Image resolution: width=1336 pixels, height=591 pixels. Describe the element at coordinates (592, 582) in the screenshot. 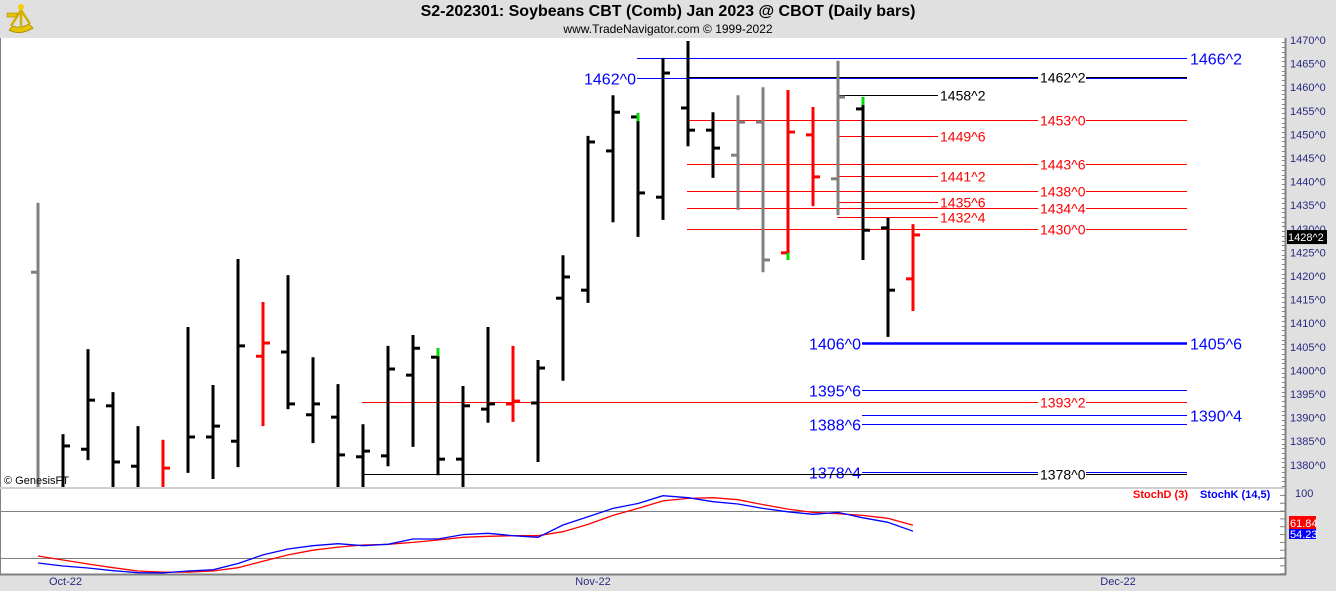

I see `date-axis-label: Nov-22` at that location.